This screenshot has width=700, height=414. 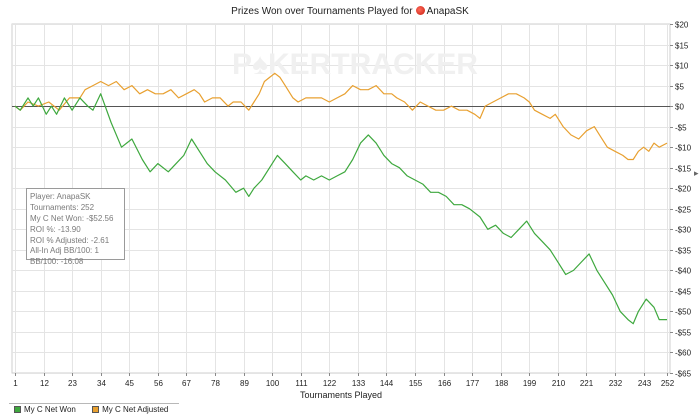 What do you see at coordinates (683, 292) in the screenshot?
I see `y-tick-label: -$45` at bounding box center [683, 292].